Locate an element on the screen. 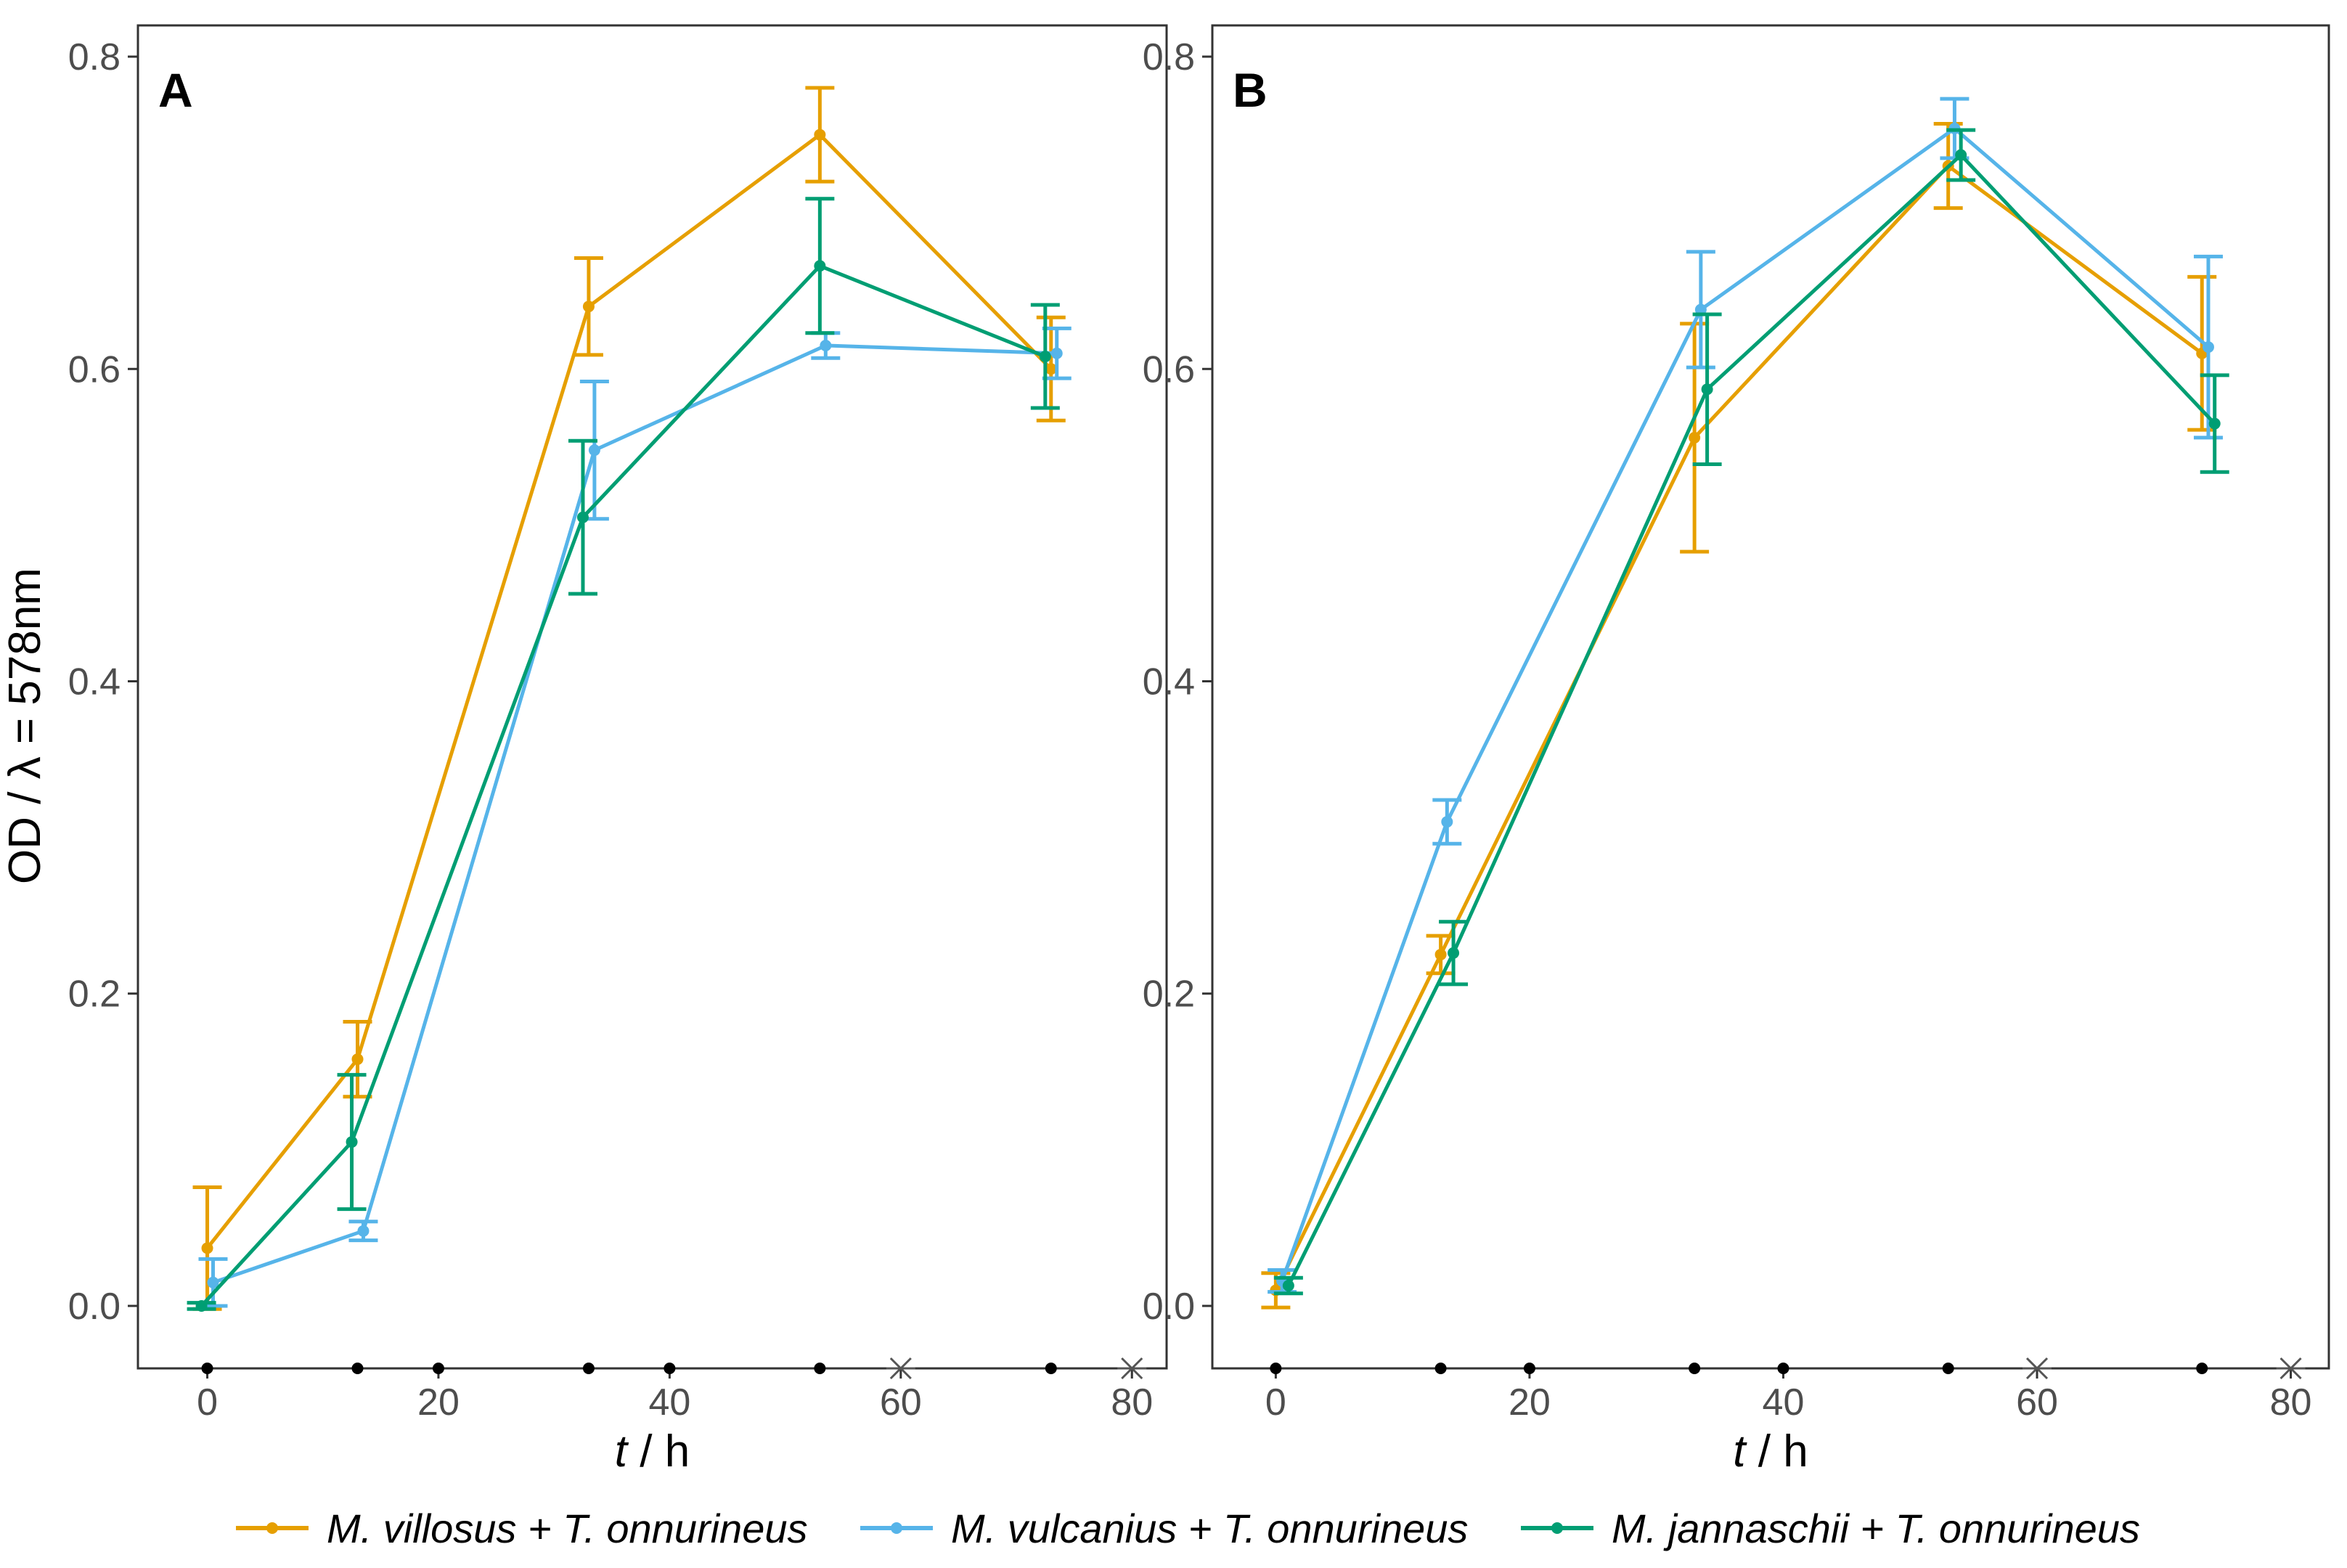  legend-label: M. vulcanius + T. onnurineus is located at coordinates (1209, 1529).